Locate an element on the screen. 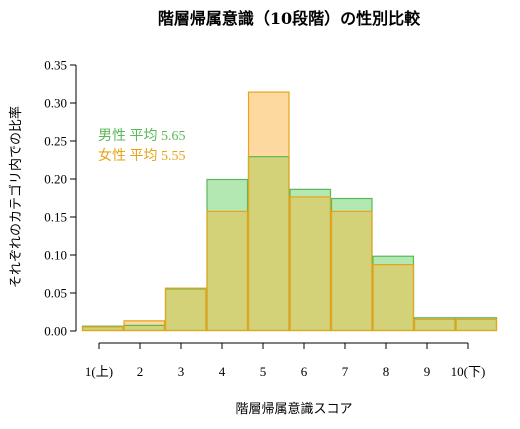 The image size is (520, 429). y-tick-label-1: 0.05 is located at coordinates (55, 293).